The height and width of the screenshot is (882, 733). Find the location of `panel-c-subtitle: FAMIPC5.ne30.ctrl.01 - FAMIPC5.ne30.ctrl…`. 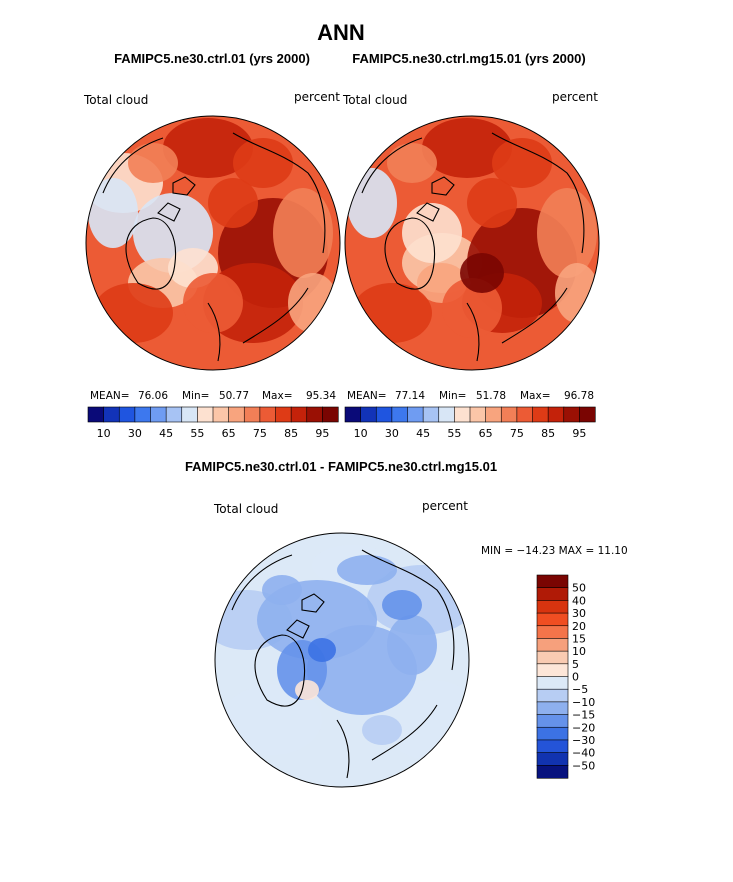

panel-c-subtitle: FAMIPC5.ne30.ctrl.01 - FAMIPC5.ne30.ctrl… is located at coordinates (341, 466).